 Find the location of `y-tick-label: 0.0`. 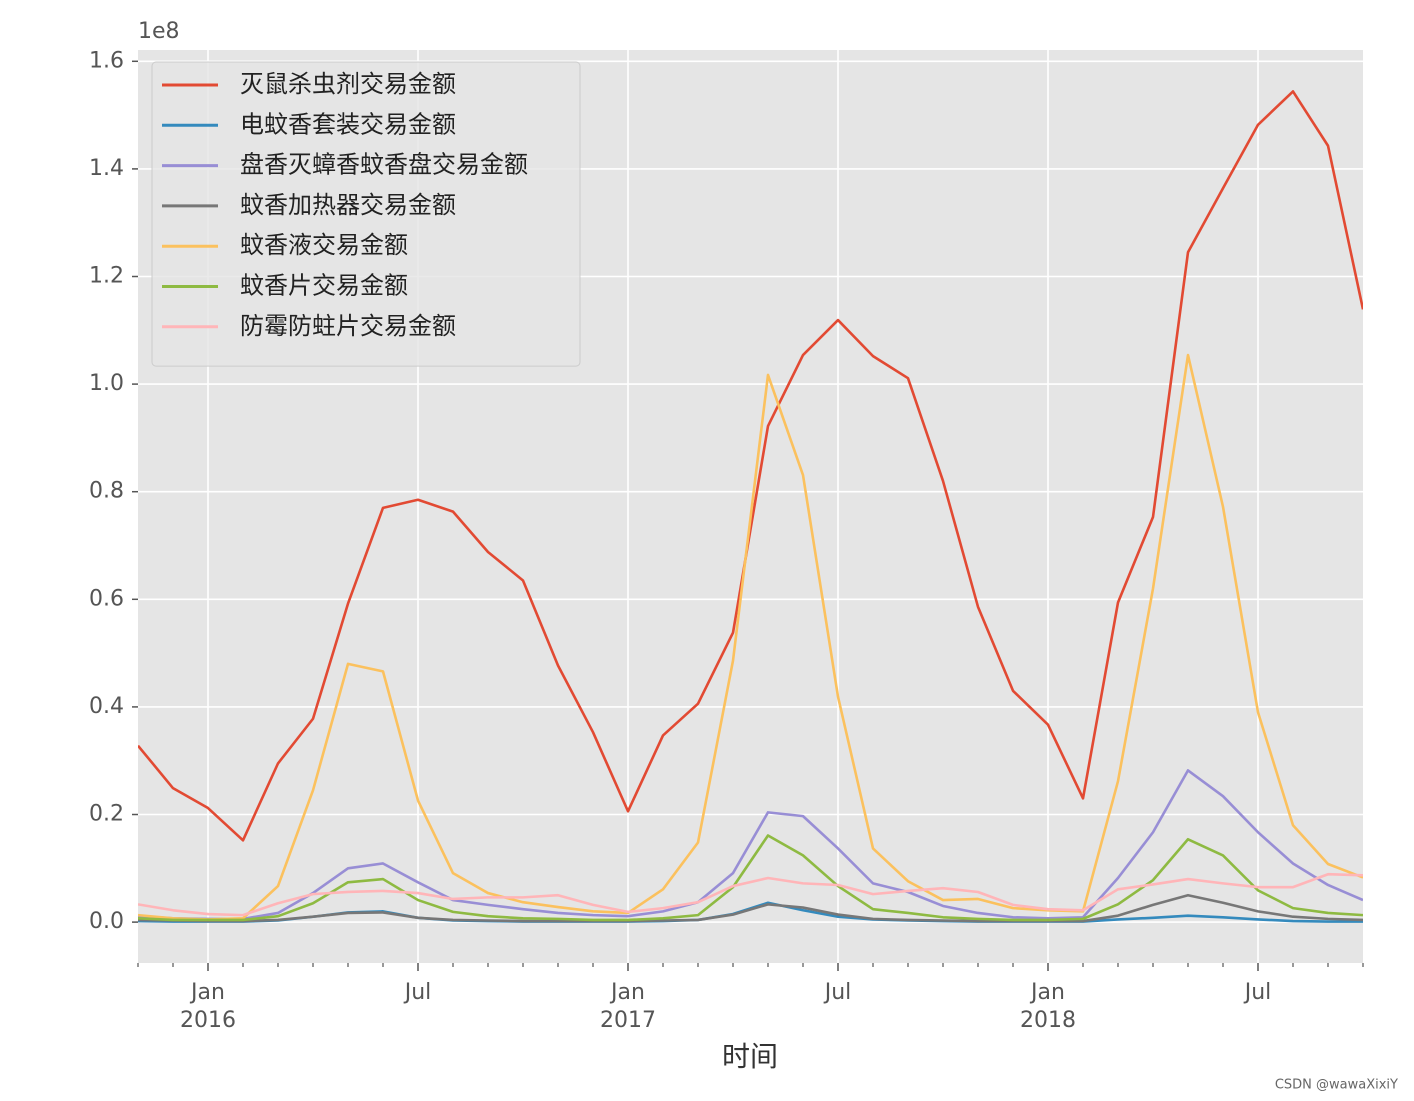

y-tick-label: 0.0 is located at coordinates (106, 921).